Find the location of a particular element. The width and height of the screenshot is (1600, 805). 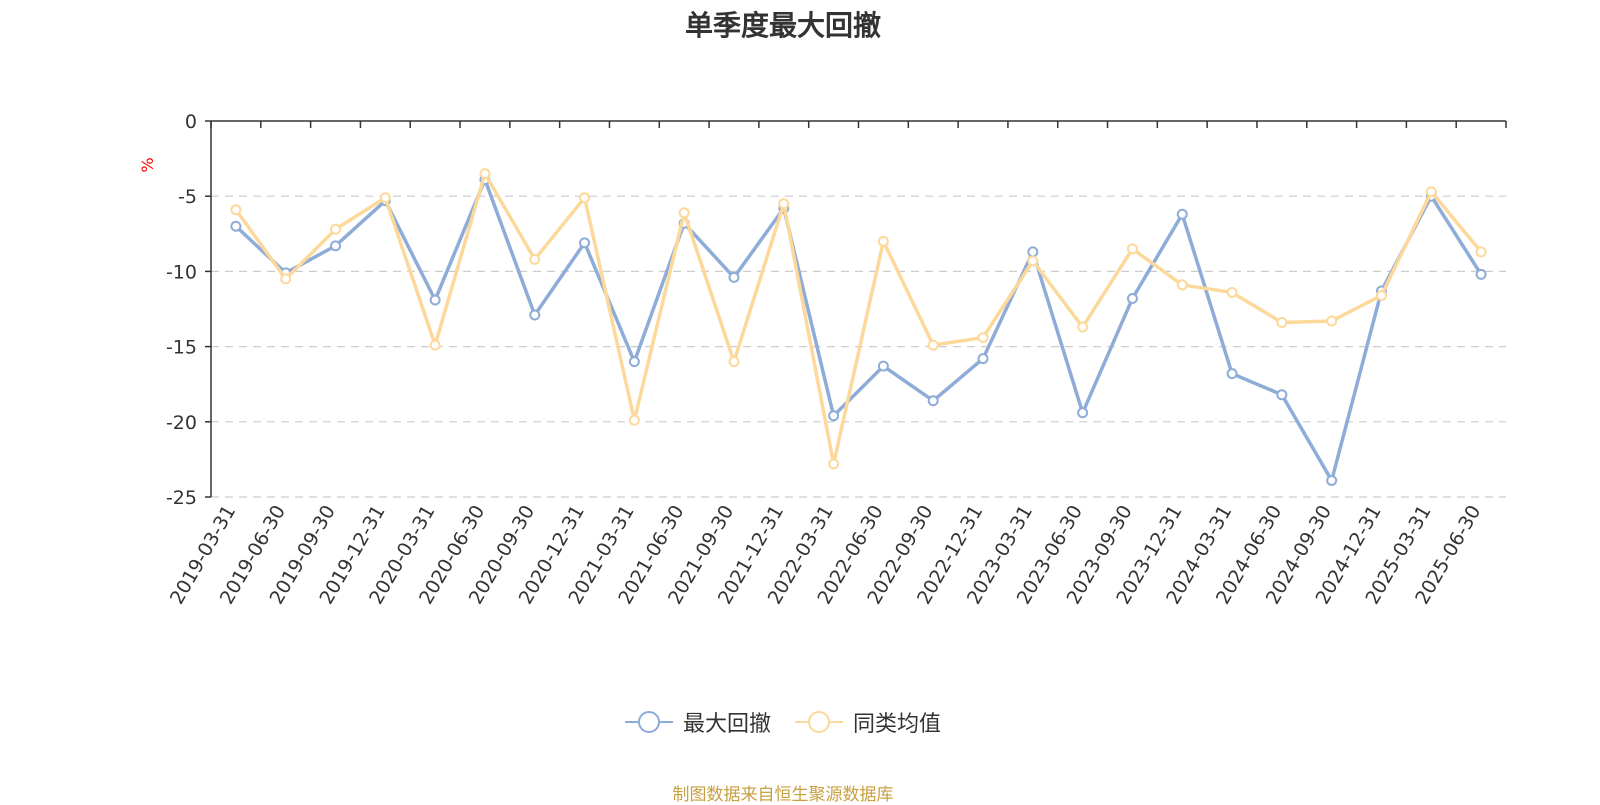

y-tick-label: -25 is located at coordinates (181, 498).